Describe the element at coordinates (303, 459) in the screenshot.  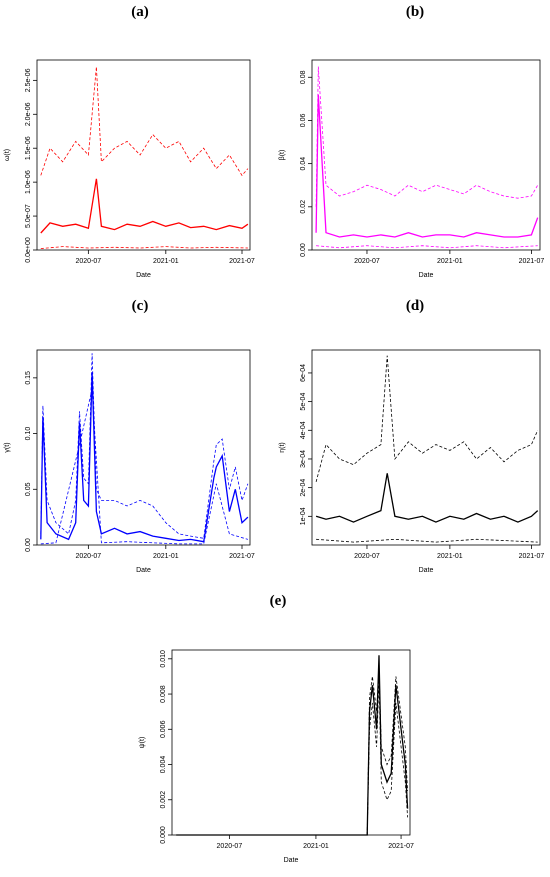
I see `y-tick-label: 3e-04` at that location.